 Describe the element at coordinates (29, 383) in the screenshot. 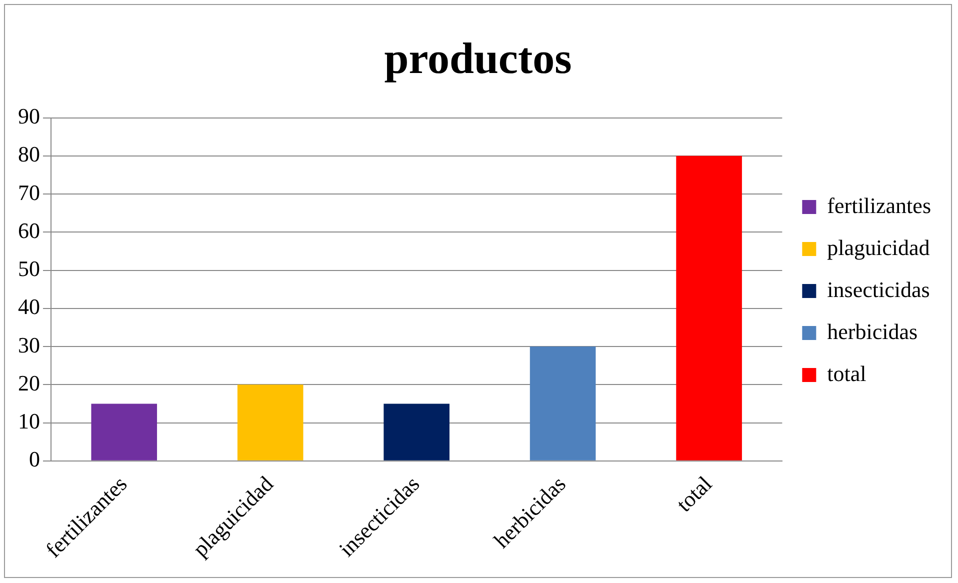

I see `y-tick-label: 20` at that location.